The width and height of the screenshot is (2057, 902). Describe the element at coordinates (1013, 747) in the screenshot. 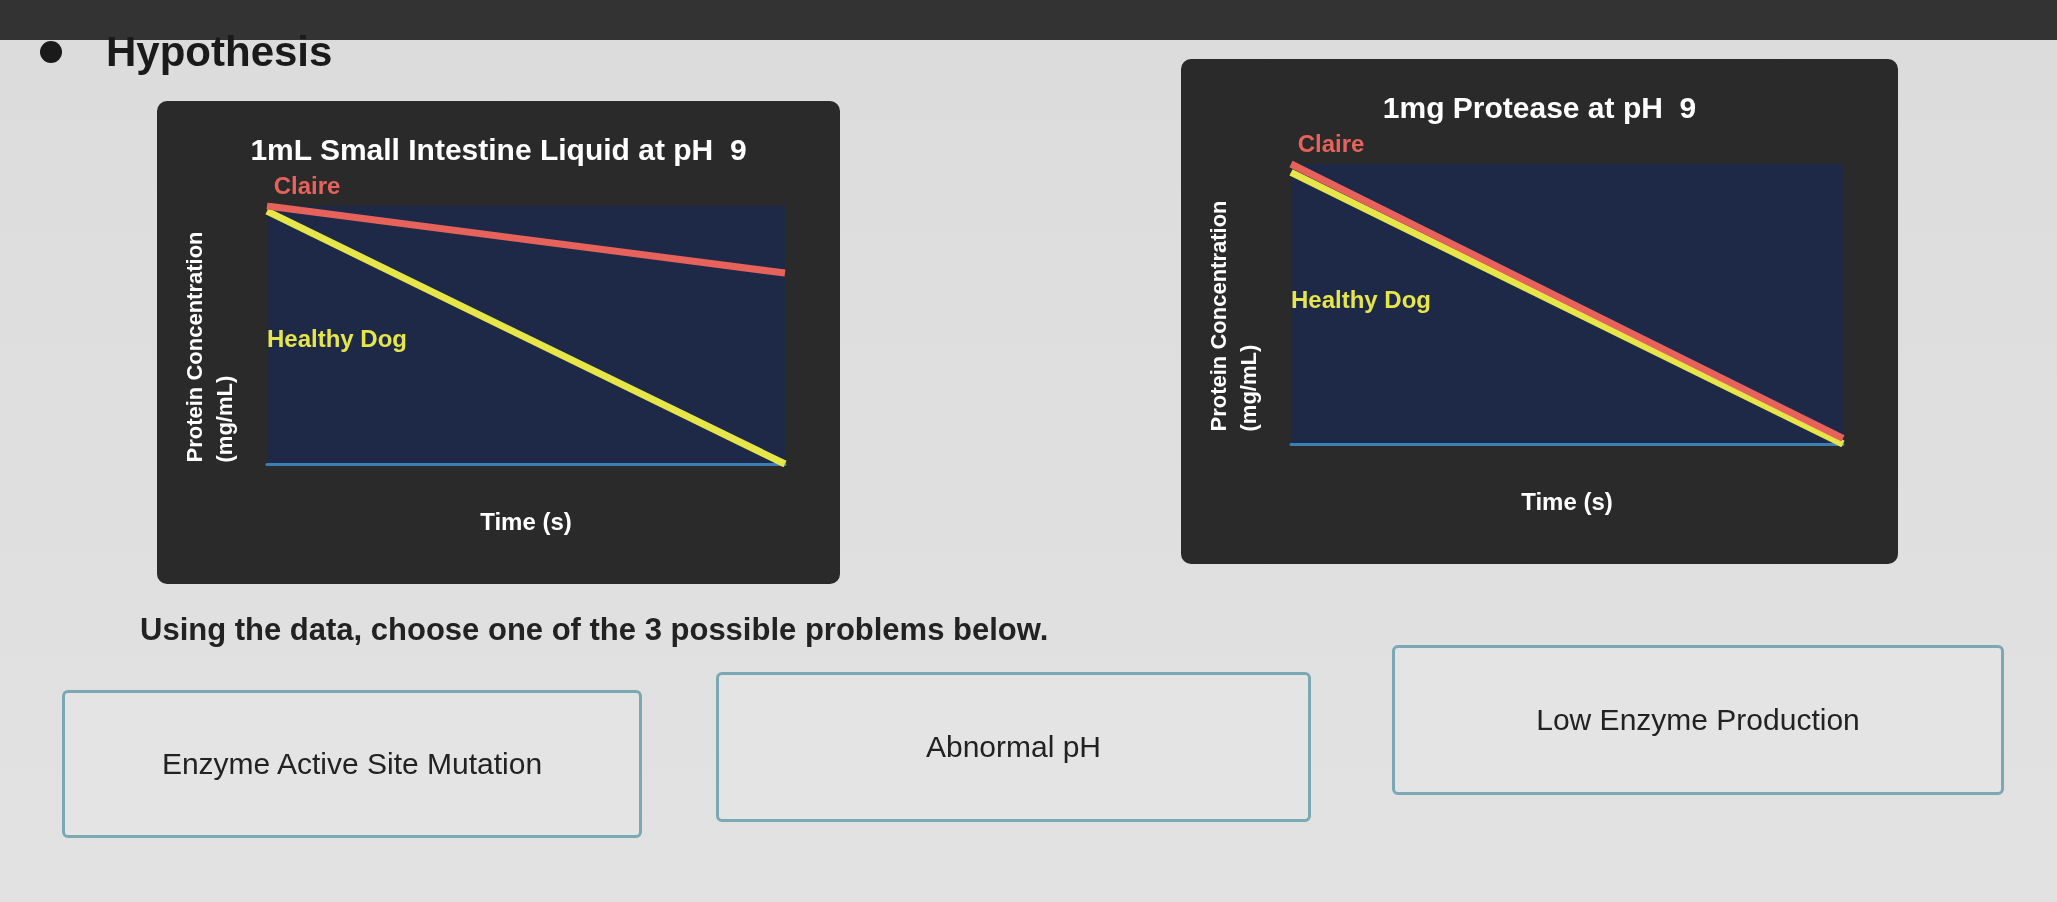

I see `text: Abnormal pH` at that location.